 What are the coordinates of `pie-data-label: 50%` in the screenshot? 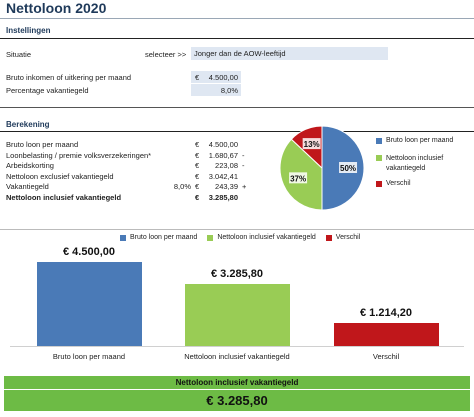 It's located at (348, 168).